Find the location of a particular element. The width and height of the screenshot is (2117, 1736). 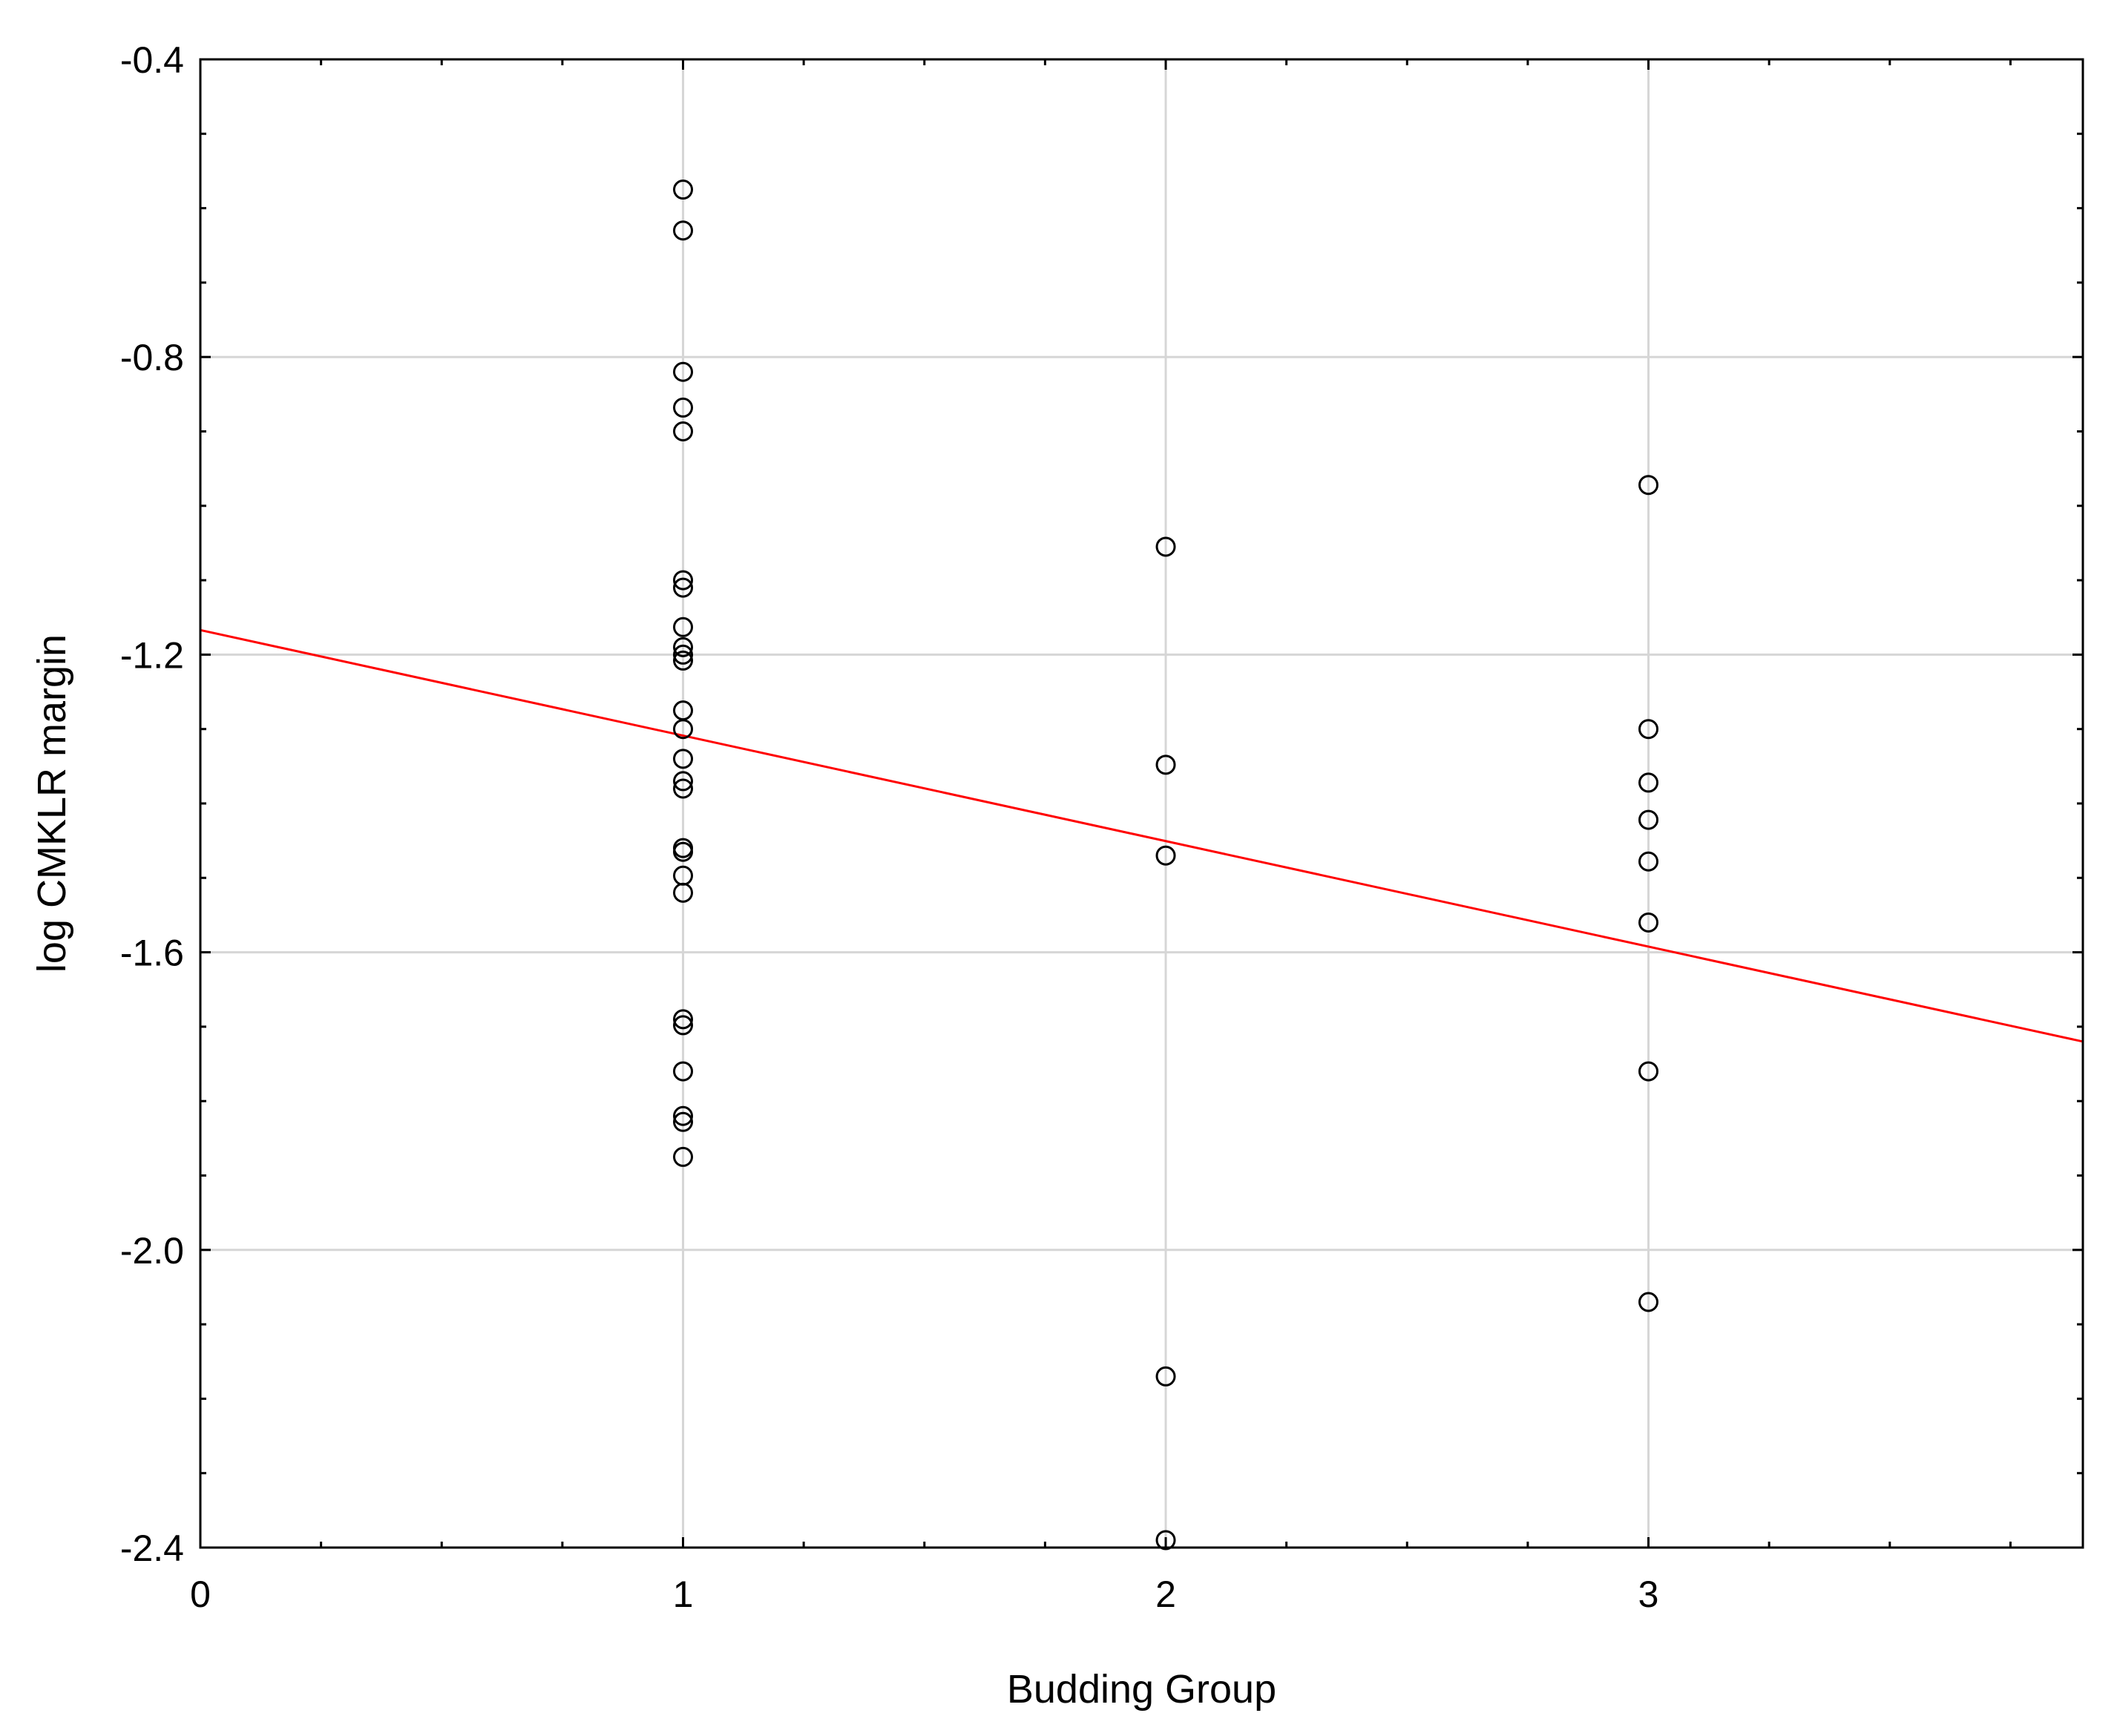

y-tick-label: -2.0 is located at coordinates (152, 1251).